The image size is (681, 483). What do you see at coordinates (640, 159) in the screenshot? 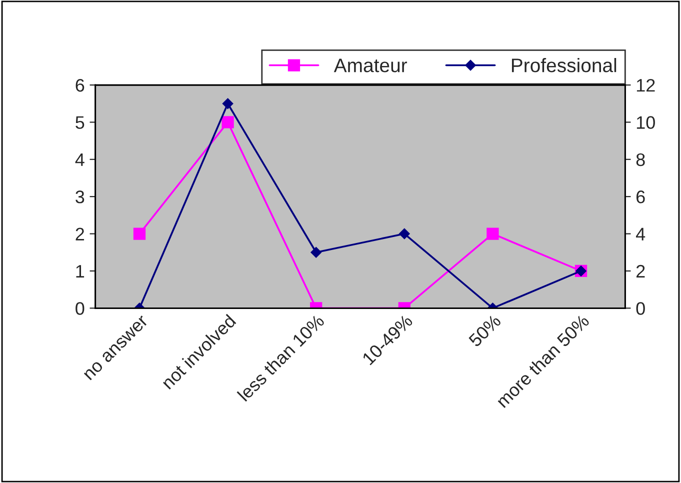
I see `y2-tick-label: 8` at bounding box center [640, 159].